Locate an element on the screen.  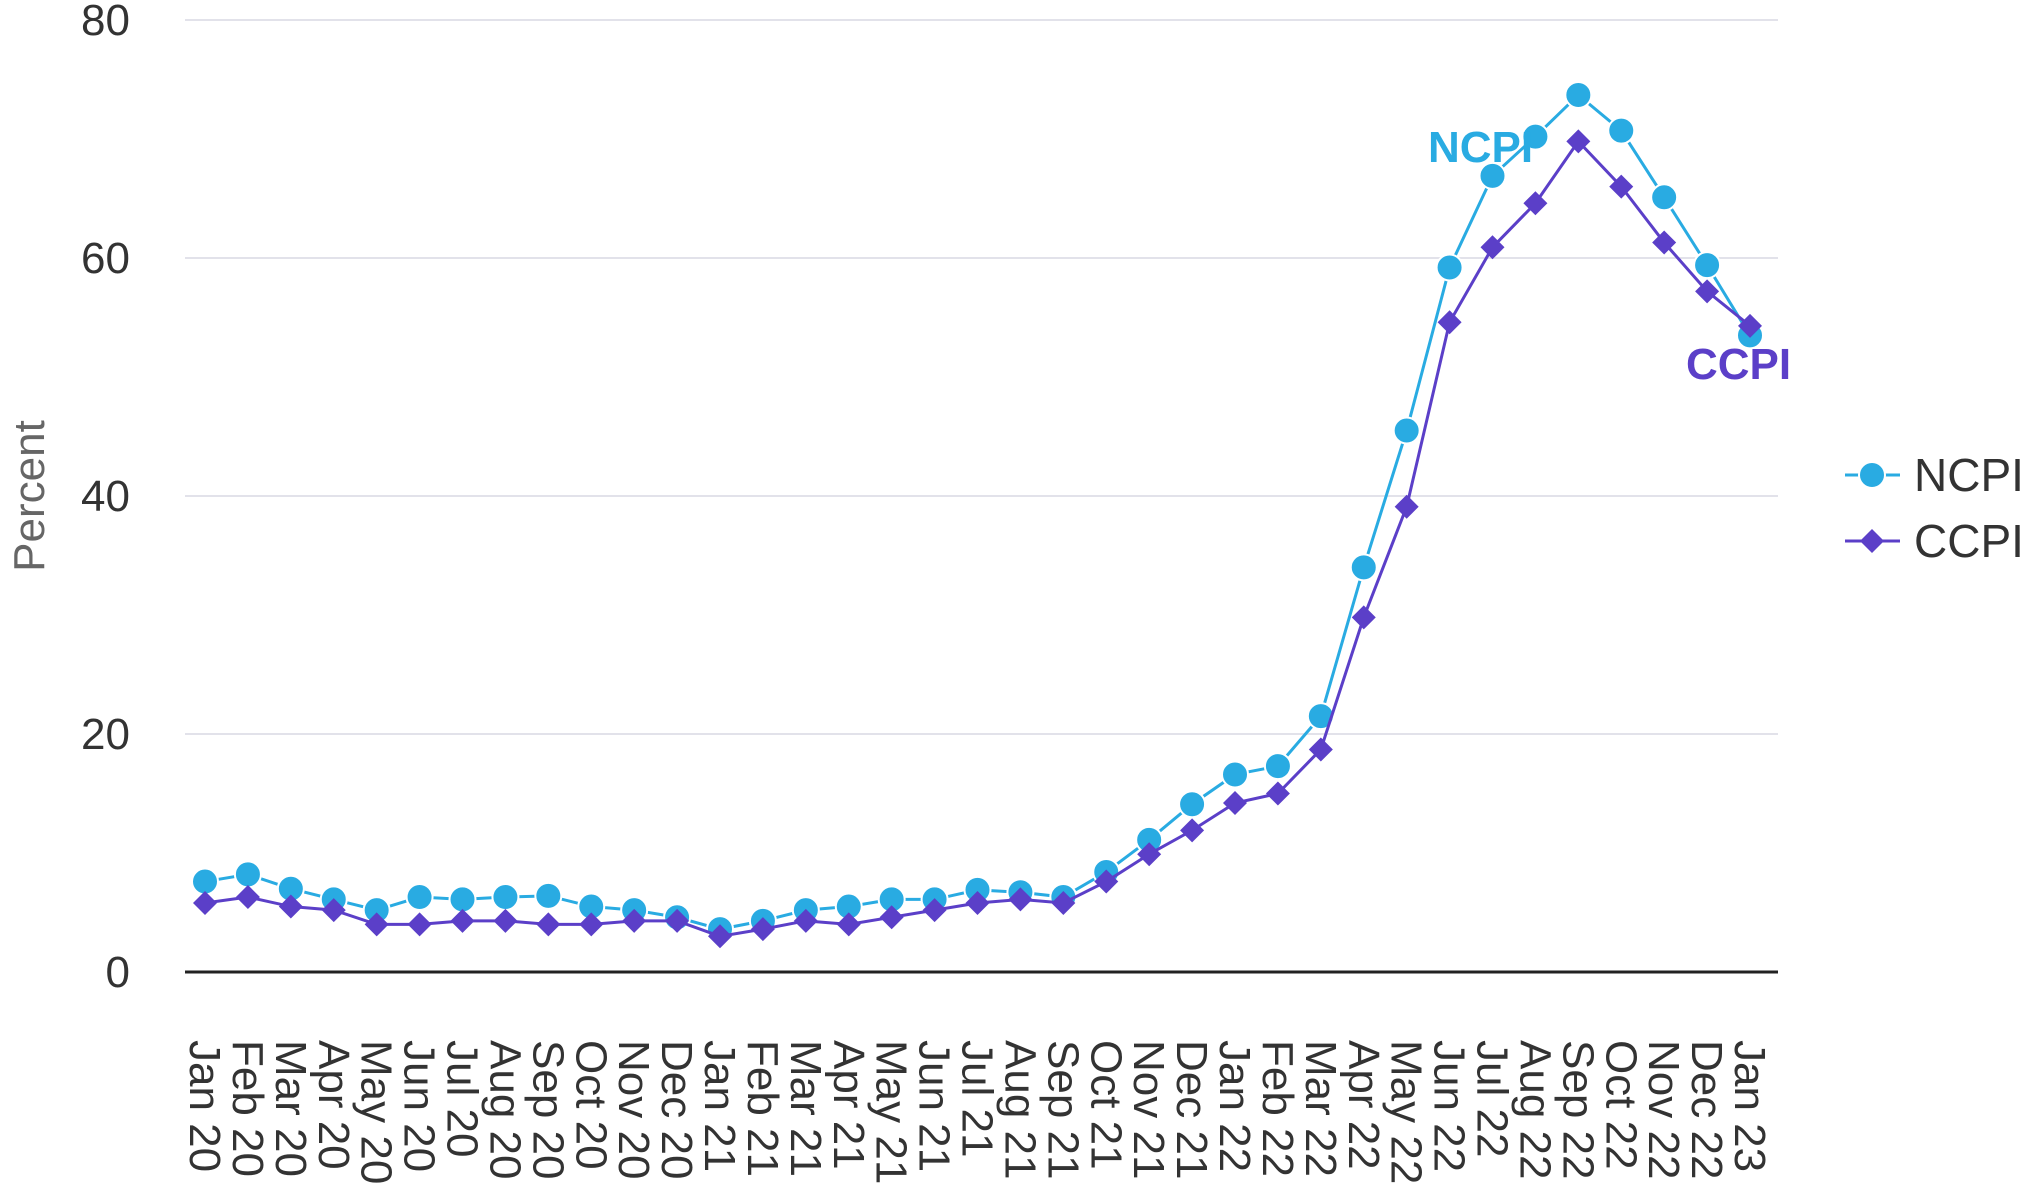
x-tick-label: Aug 22 is located at coordinates (1534, 1109).